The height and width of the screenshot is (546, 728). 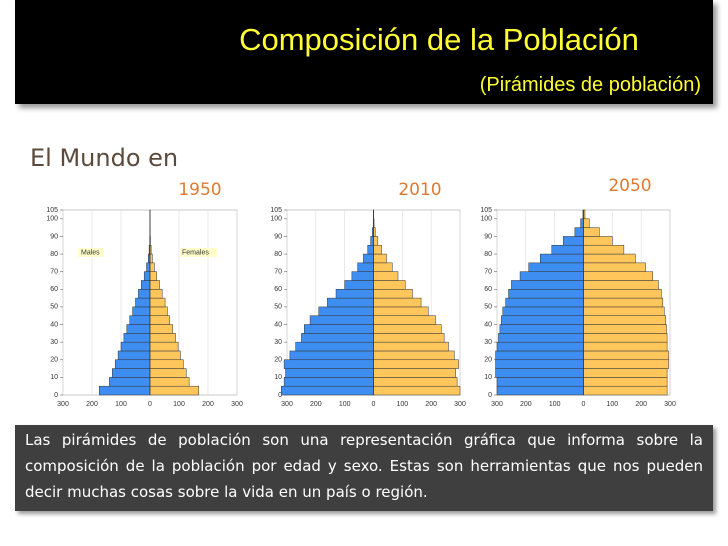 I want to click on y-tick-label: 105, so click(x=486, y=210).